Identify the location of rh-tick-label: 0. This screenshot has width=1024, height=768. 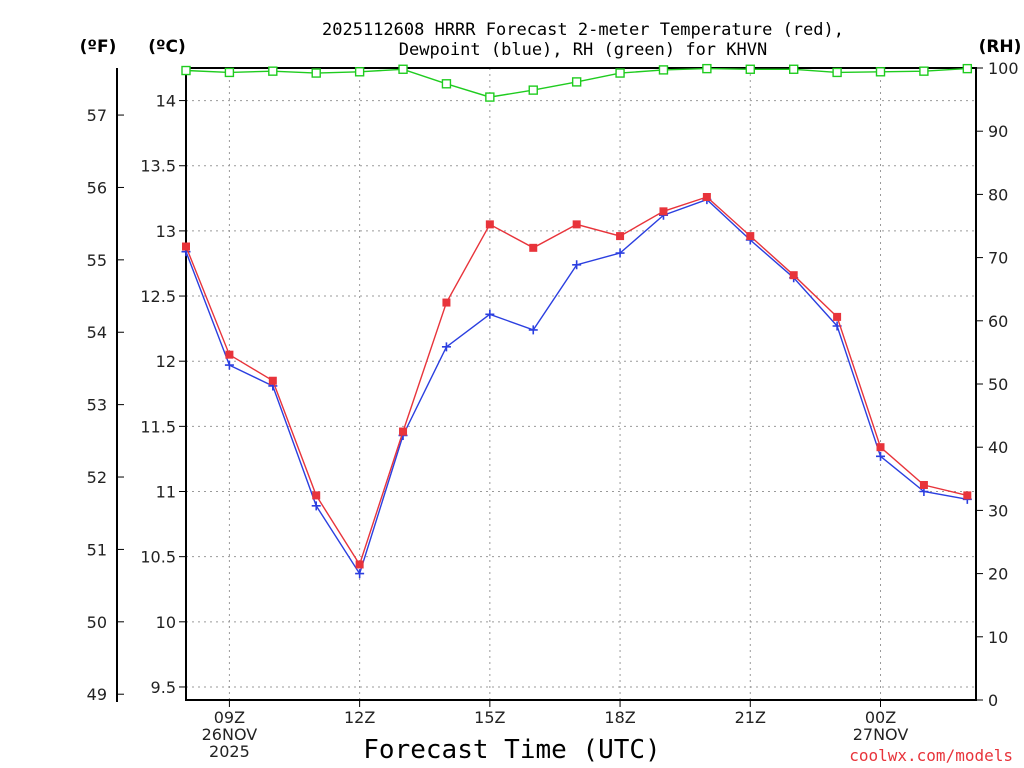
(993, 700).